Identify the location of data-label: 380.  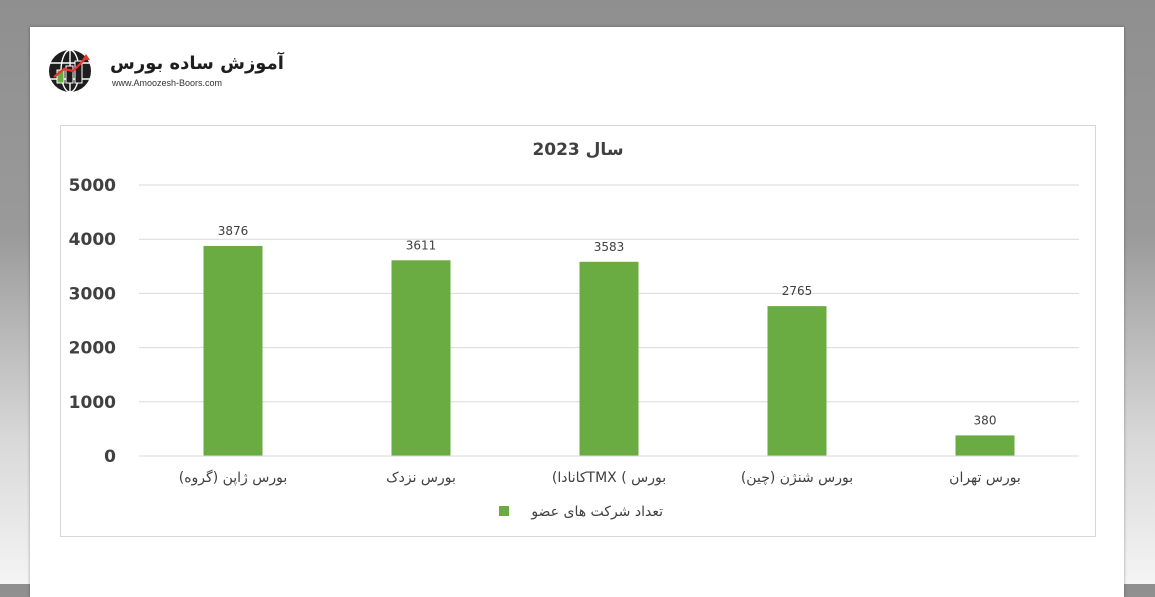
(985, 420).